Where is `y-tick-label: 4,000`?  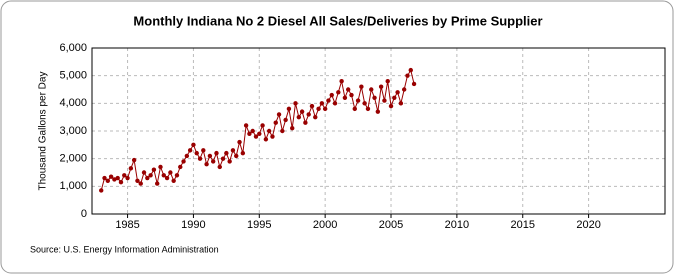 y-tick-label: 4,000 is located at coordinates (73, 103).